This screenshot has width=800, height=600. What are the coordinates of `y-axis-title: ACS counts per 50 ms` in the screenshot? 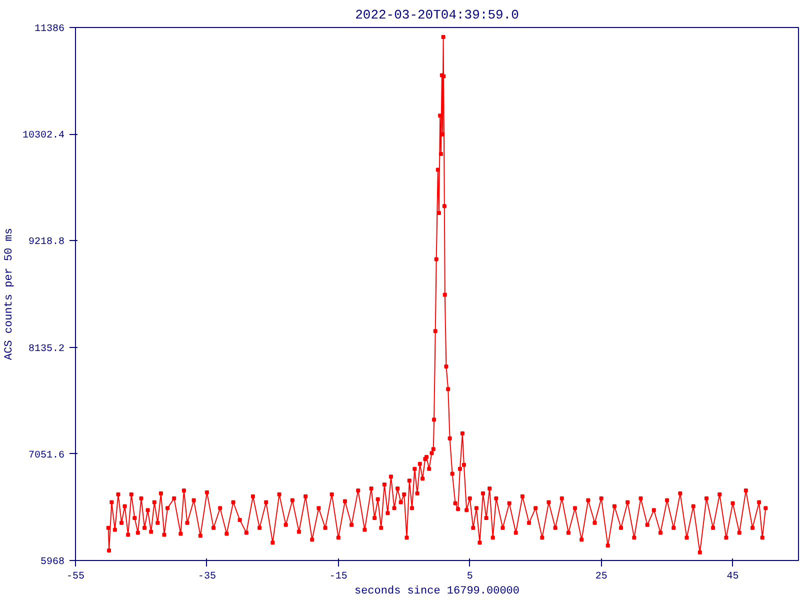 It's located at (9, 294).